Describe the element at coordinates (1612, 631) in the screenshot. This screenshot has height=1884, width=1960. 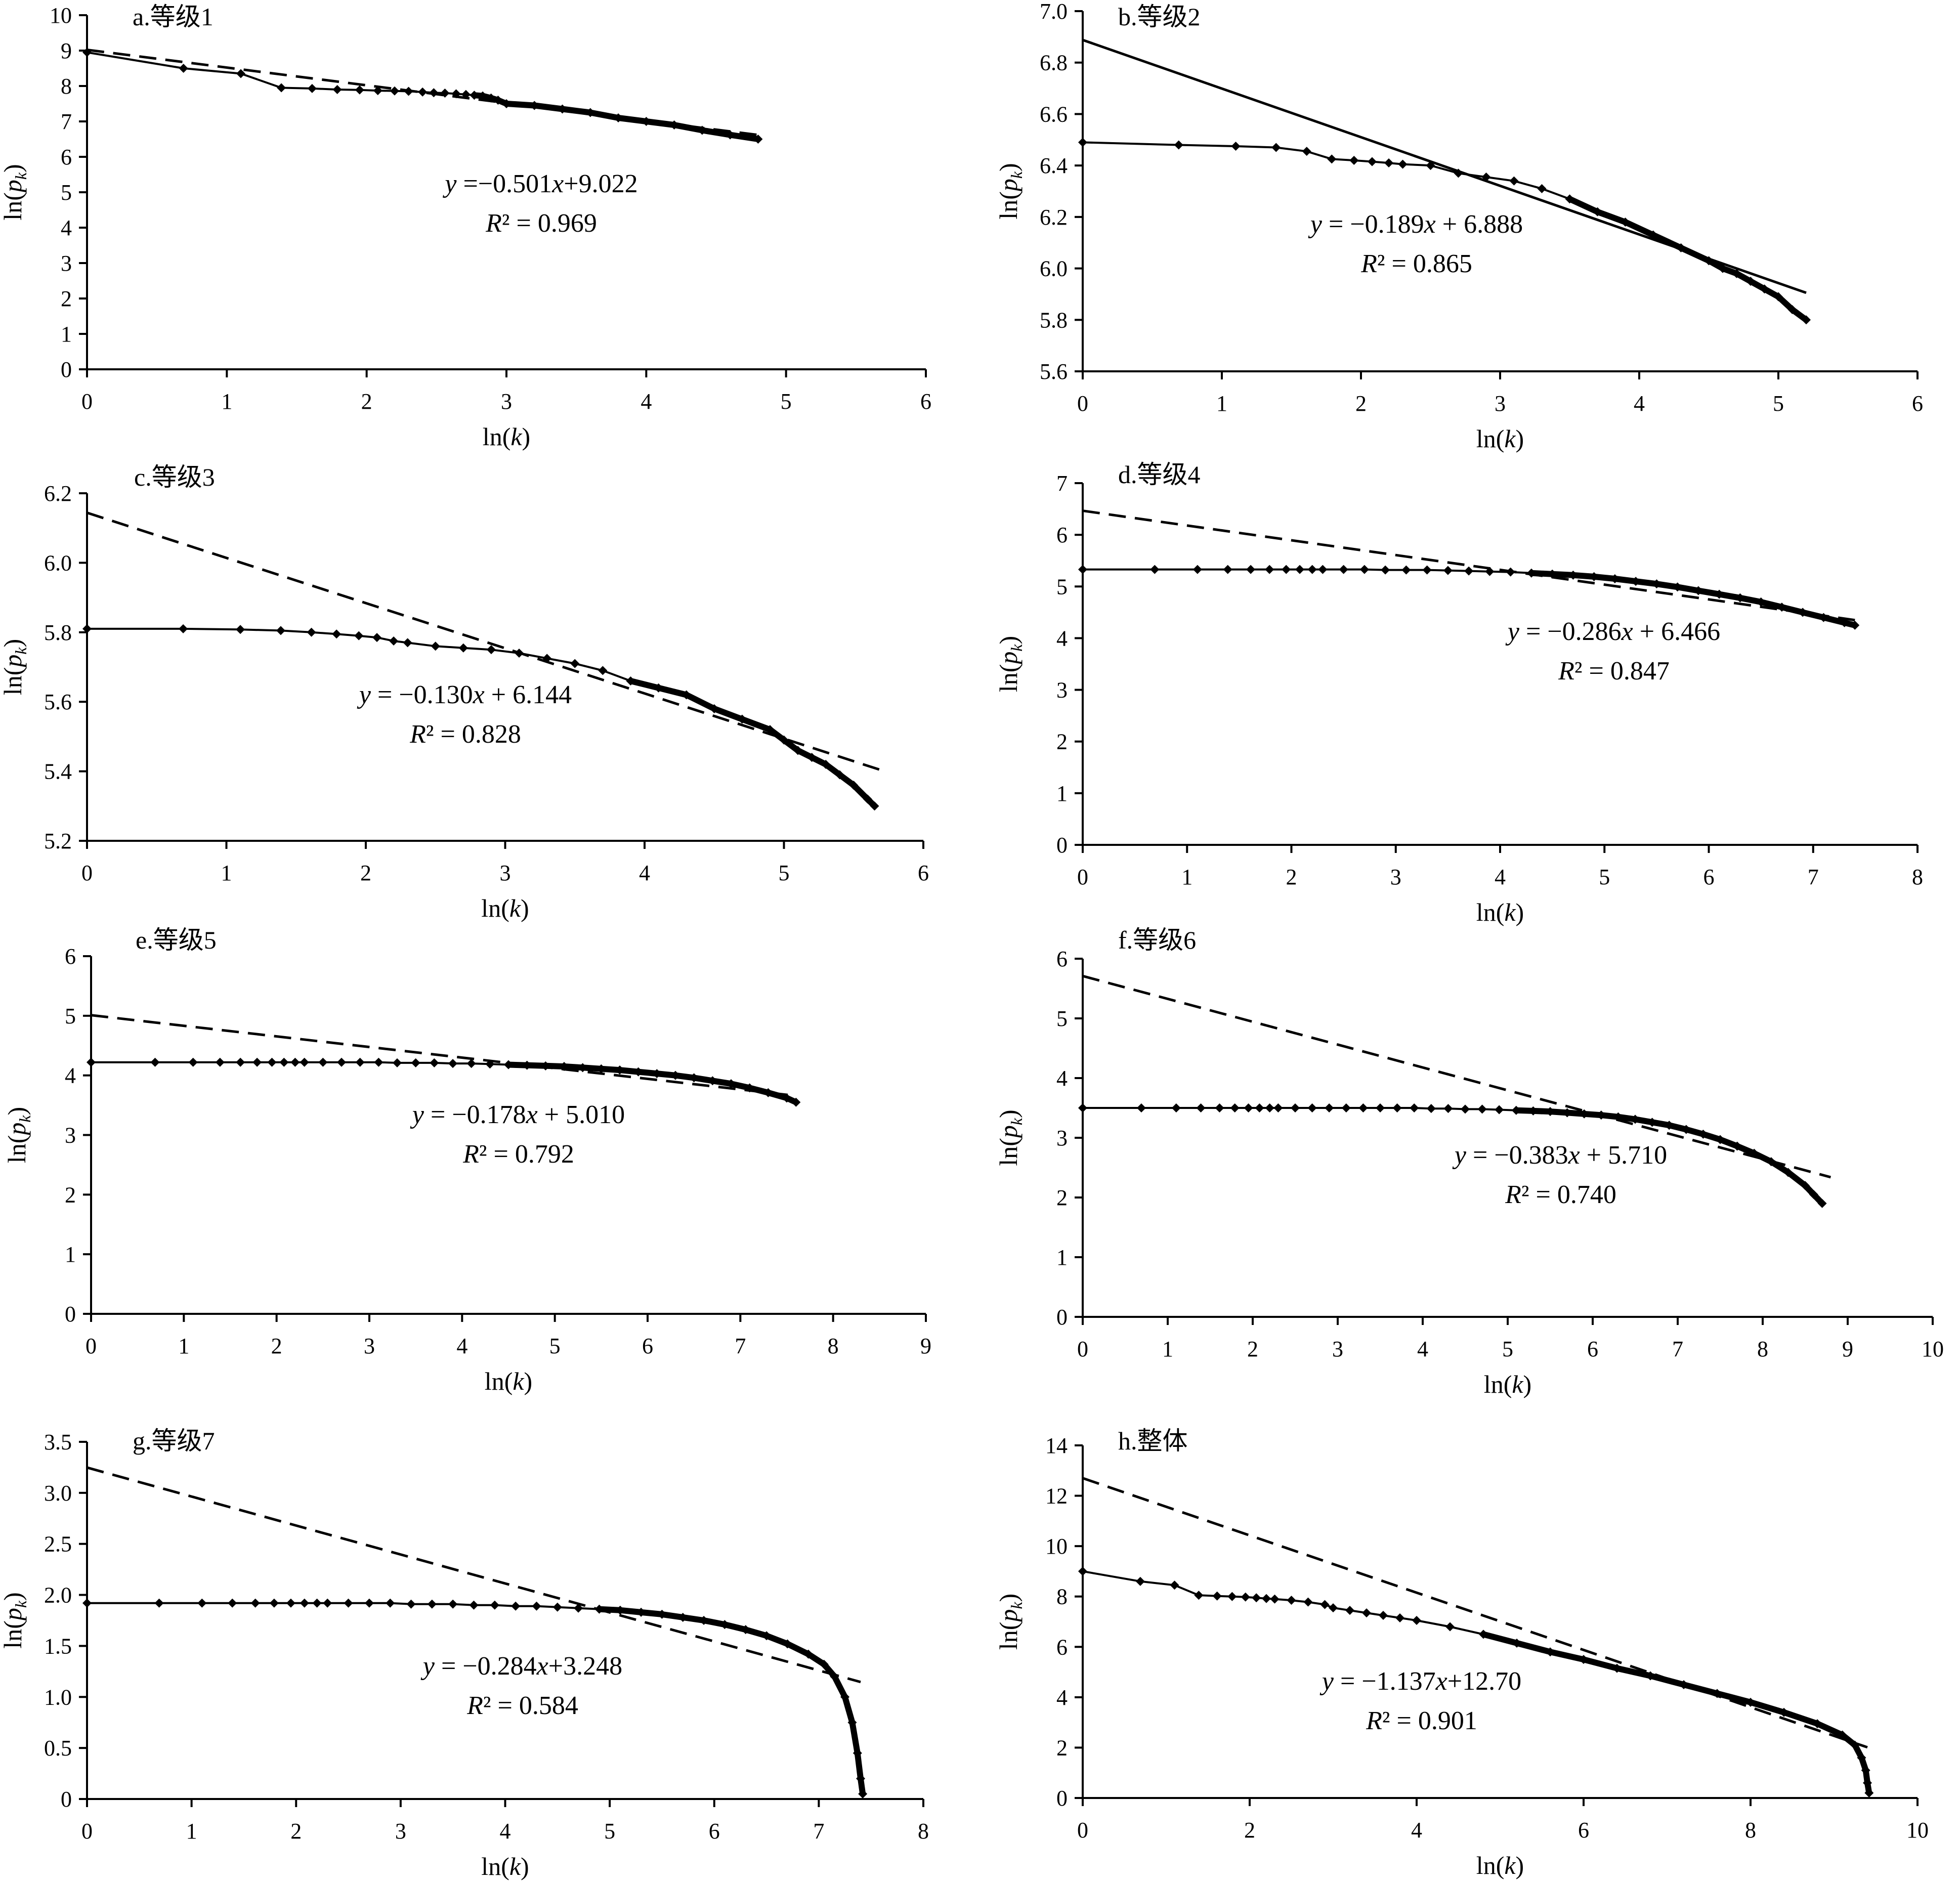
I see `fit-equation: y = −0.286x + 6.466` at that location.